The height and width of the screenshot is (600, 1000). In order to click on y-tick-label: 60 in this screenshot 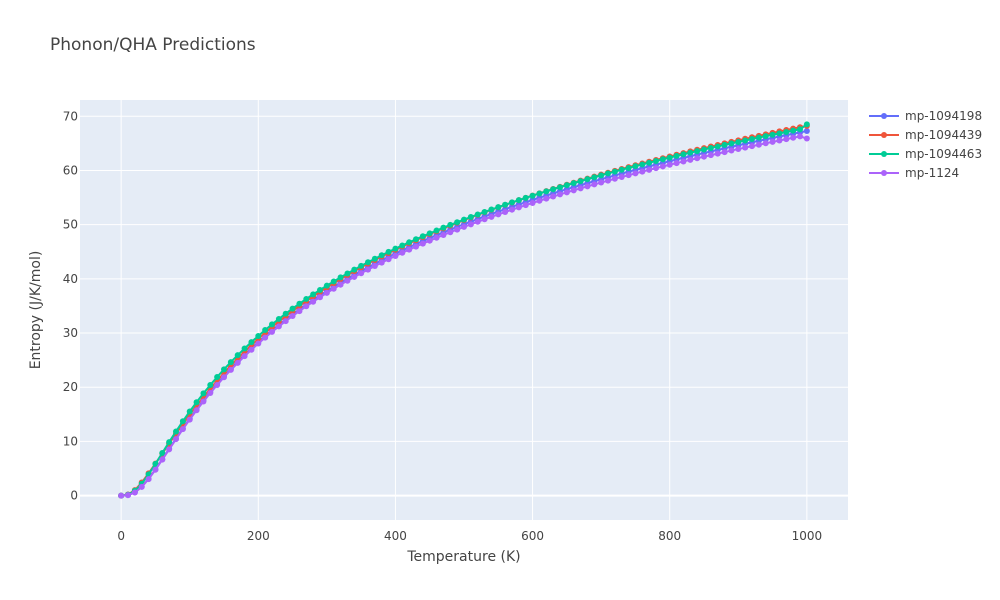, I will do `click(70, 170)`.